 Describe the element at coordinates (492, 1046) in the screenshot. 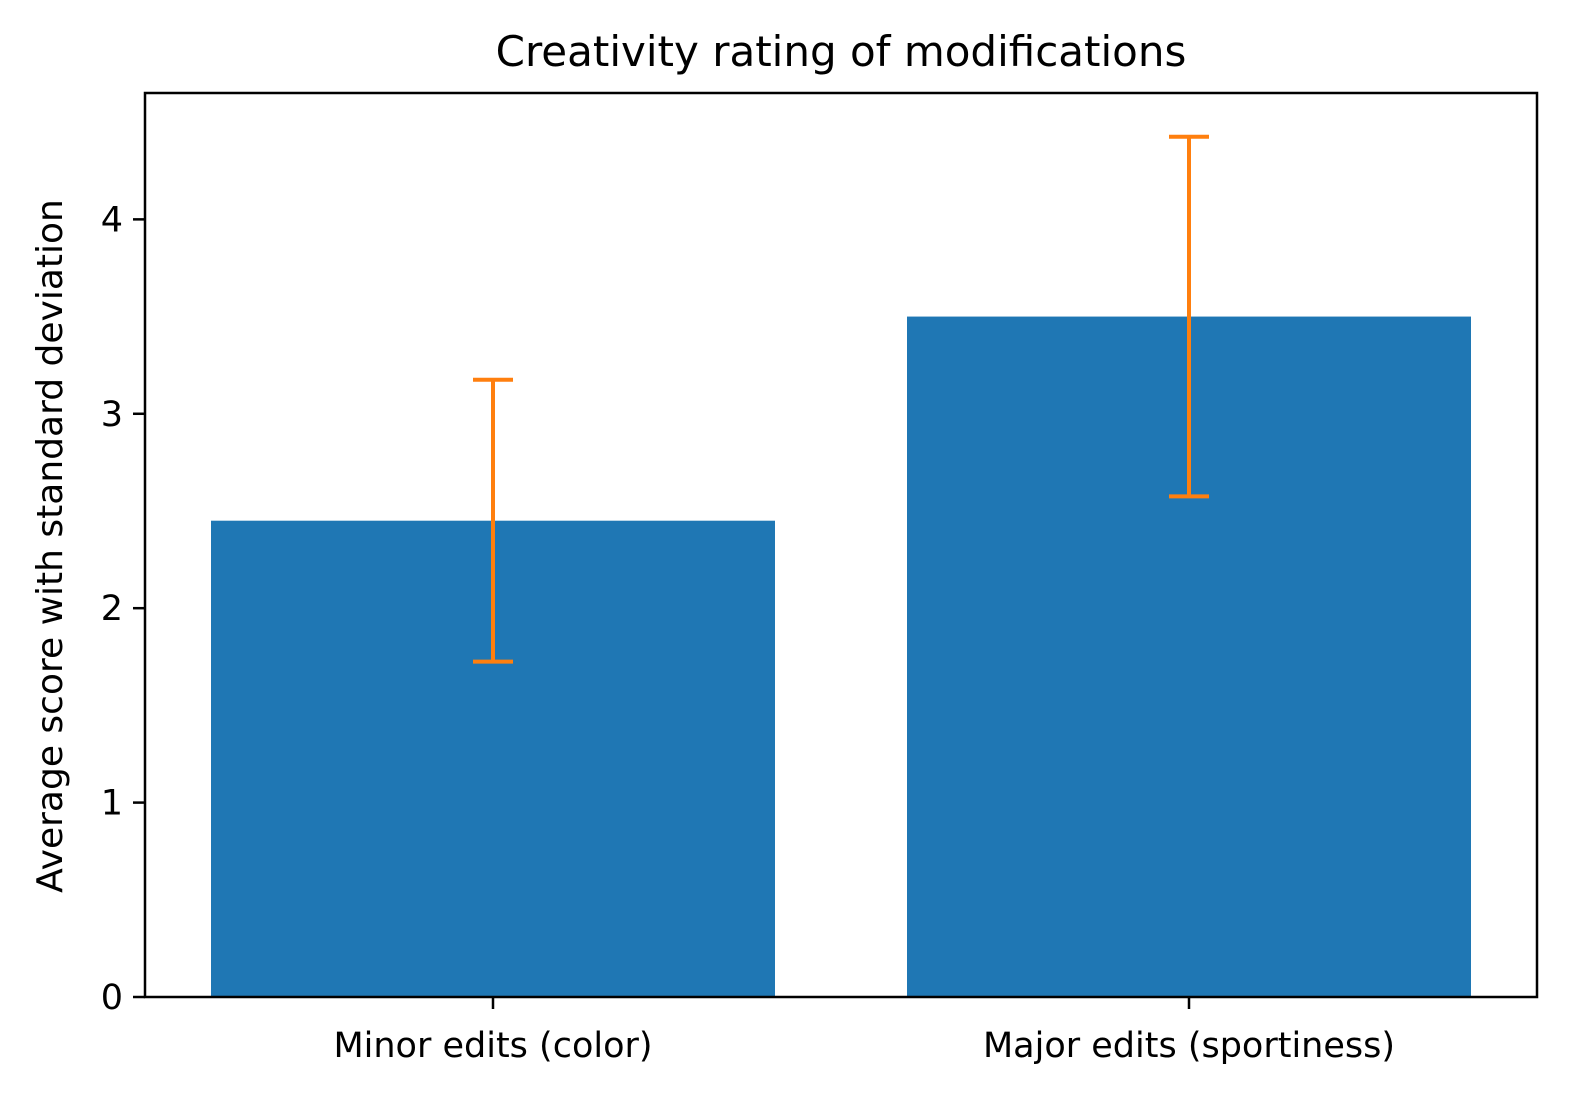

I see `x-tick-label-0: Minor edits (color)` at that location.